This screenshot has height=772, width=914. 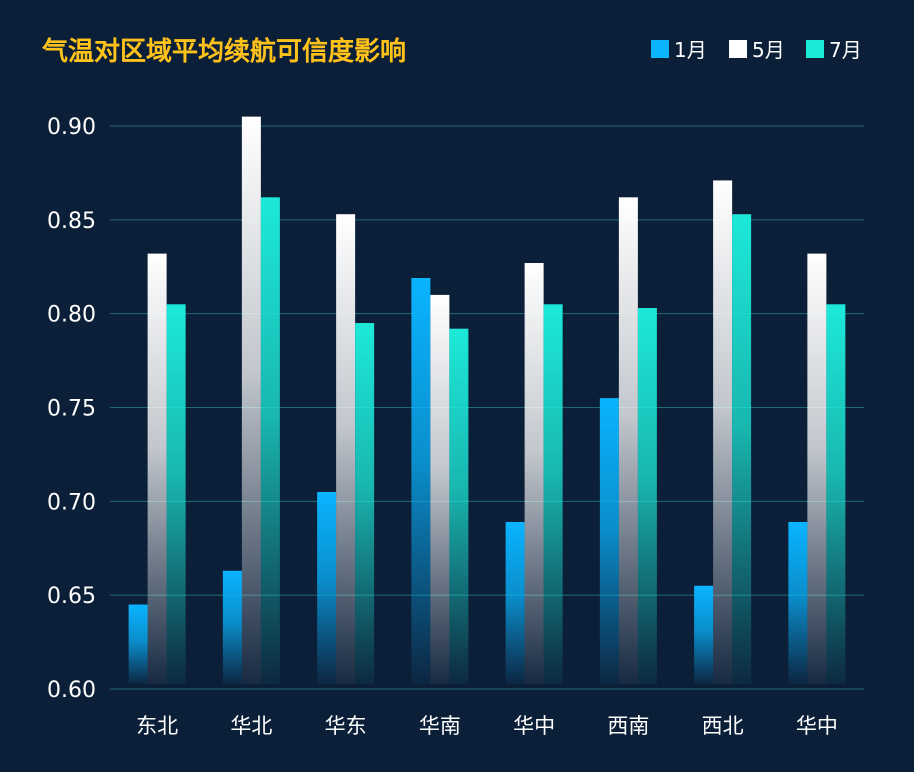 I want to click on legend-label: 5月, so click(x=768, y=50).